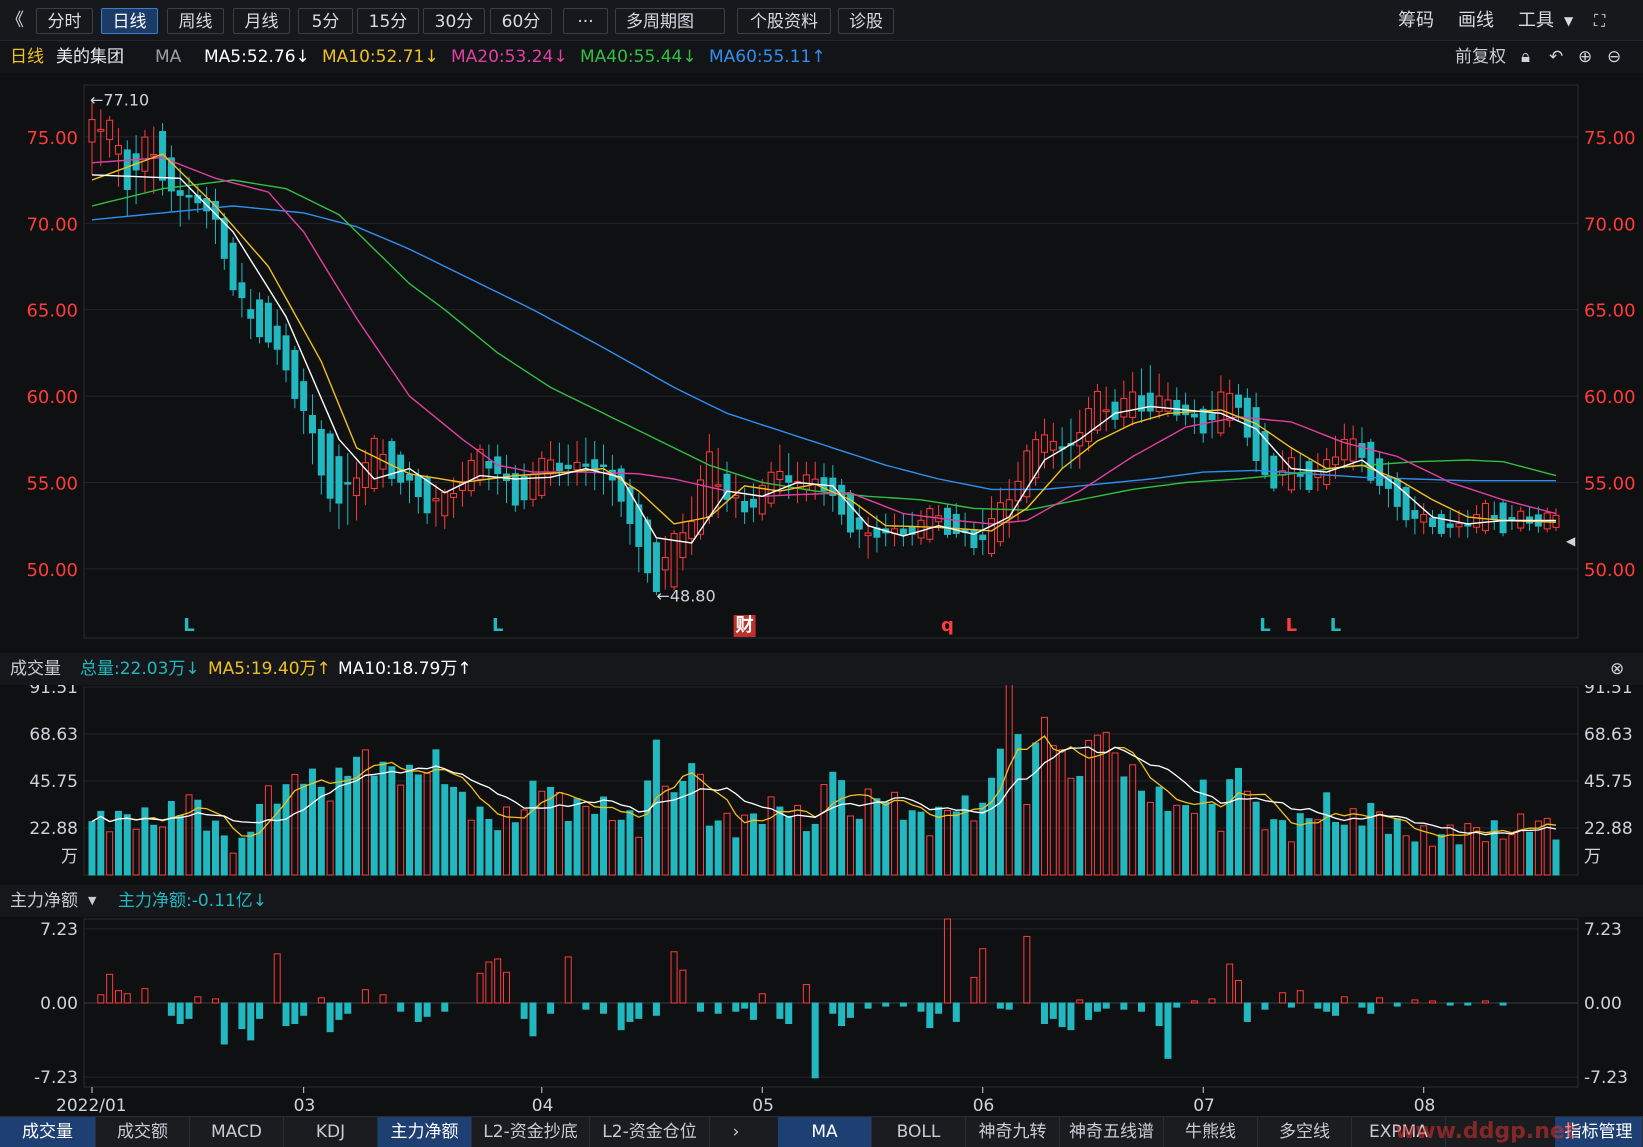  Describe the element at coordinates (866, 21) in the screenshot. I see `tab-11: 诊股` at that location.